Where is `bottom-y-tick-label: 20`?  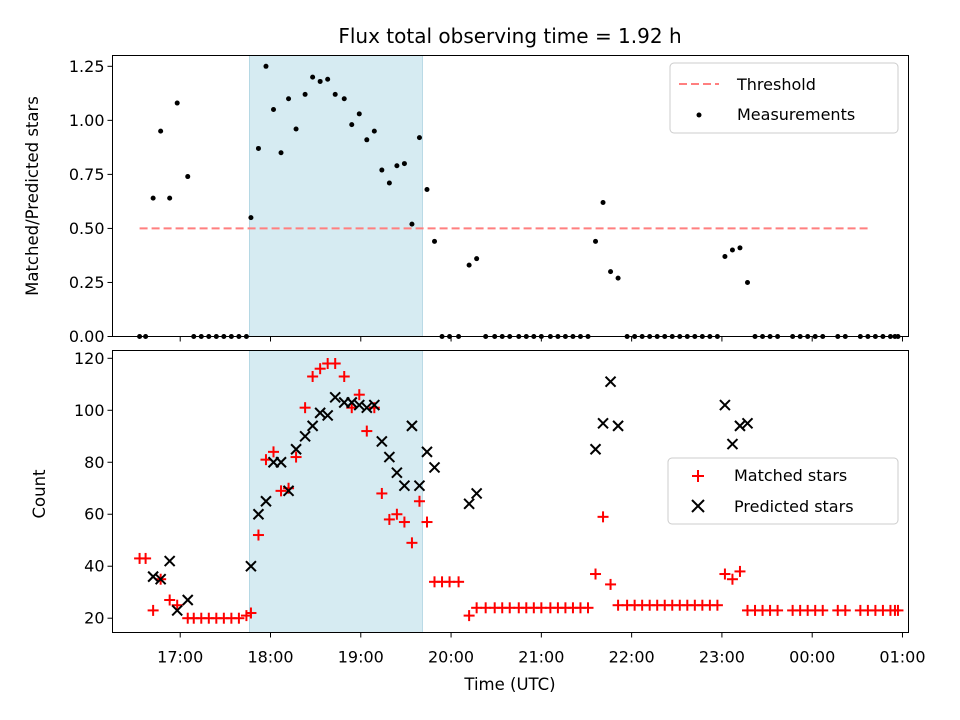 bottom-y-tick-label: 20 is located at coordinates (94, 618).